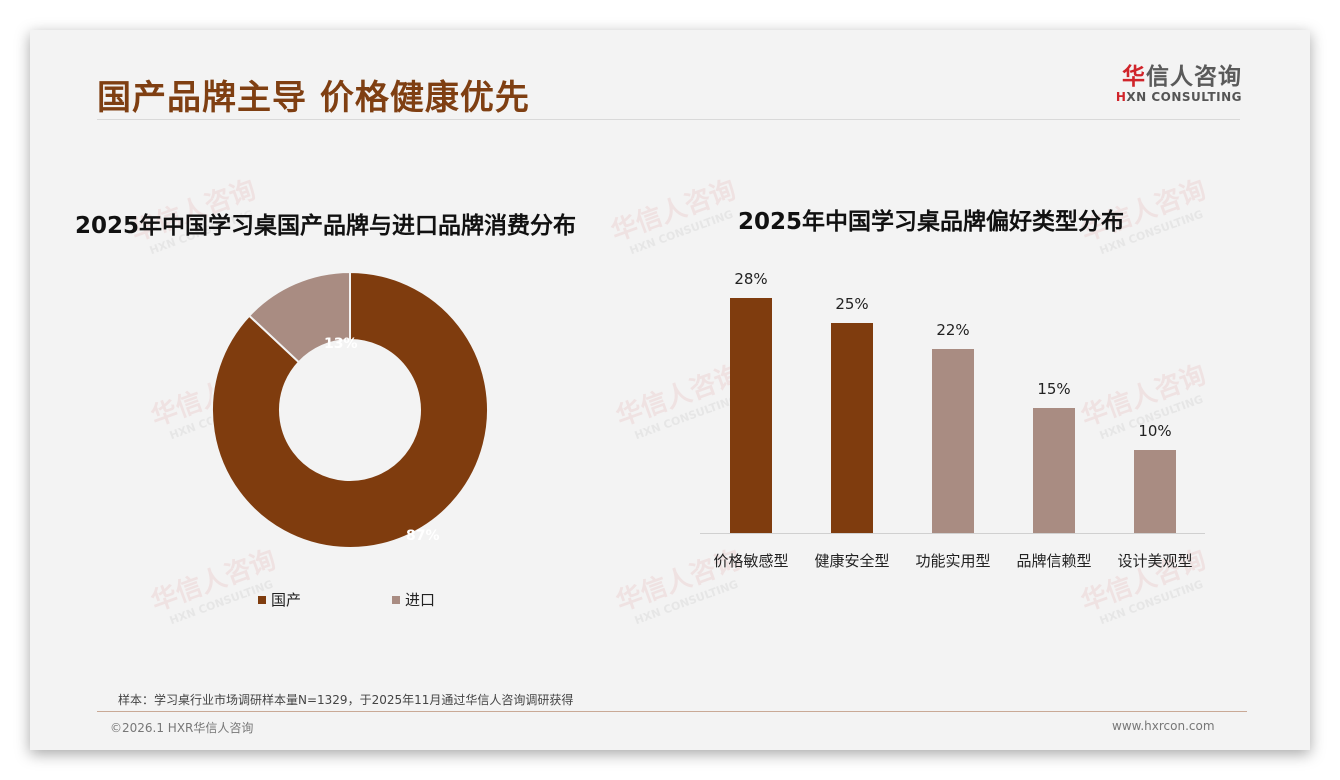  I want to click on title-divider, so click(668, 119).